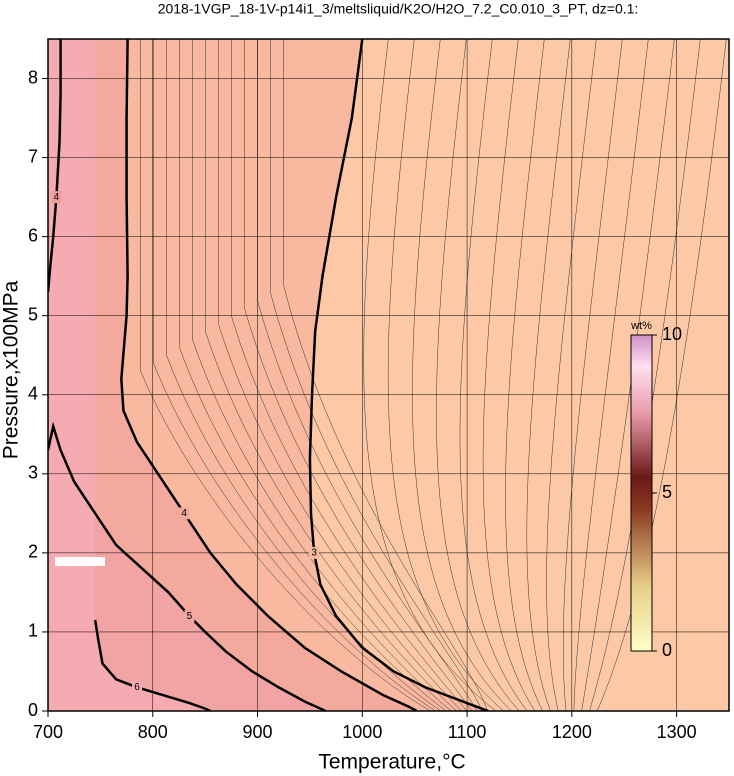 The width and height of the screenshot is (734, 776). I want to click on y-tick-label: 5, so click(33, 314).